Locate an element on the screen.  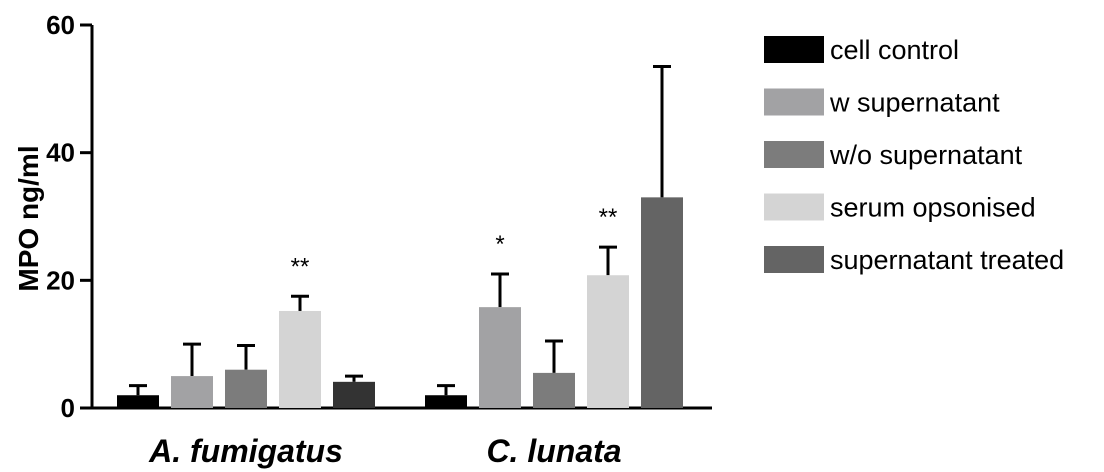
y-tick-label-60: 60 is located at coordinates (60, 25).